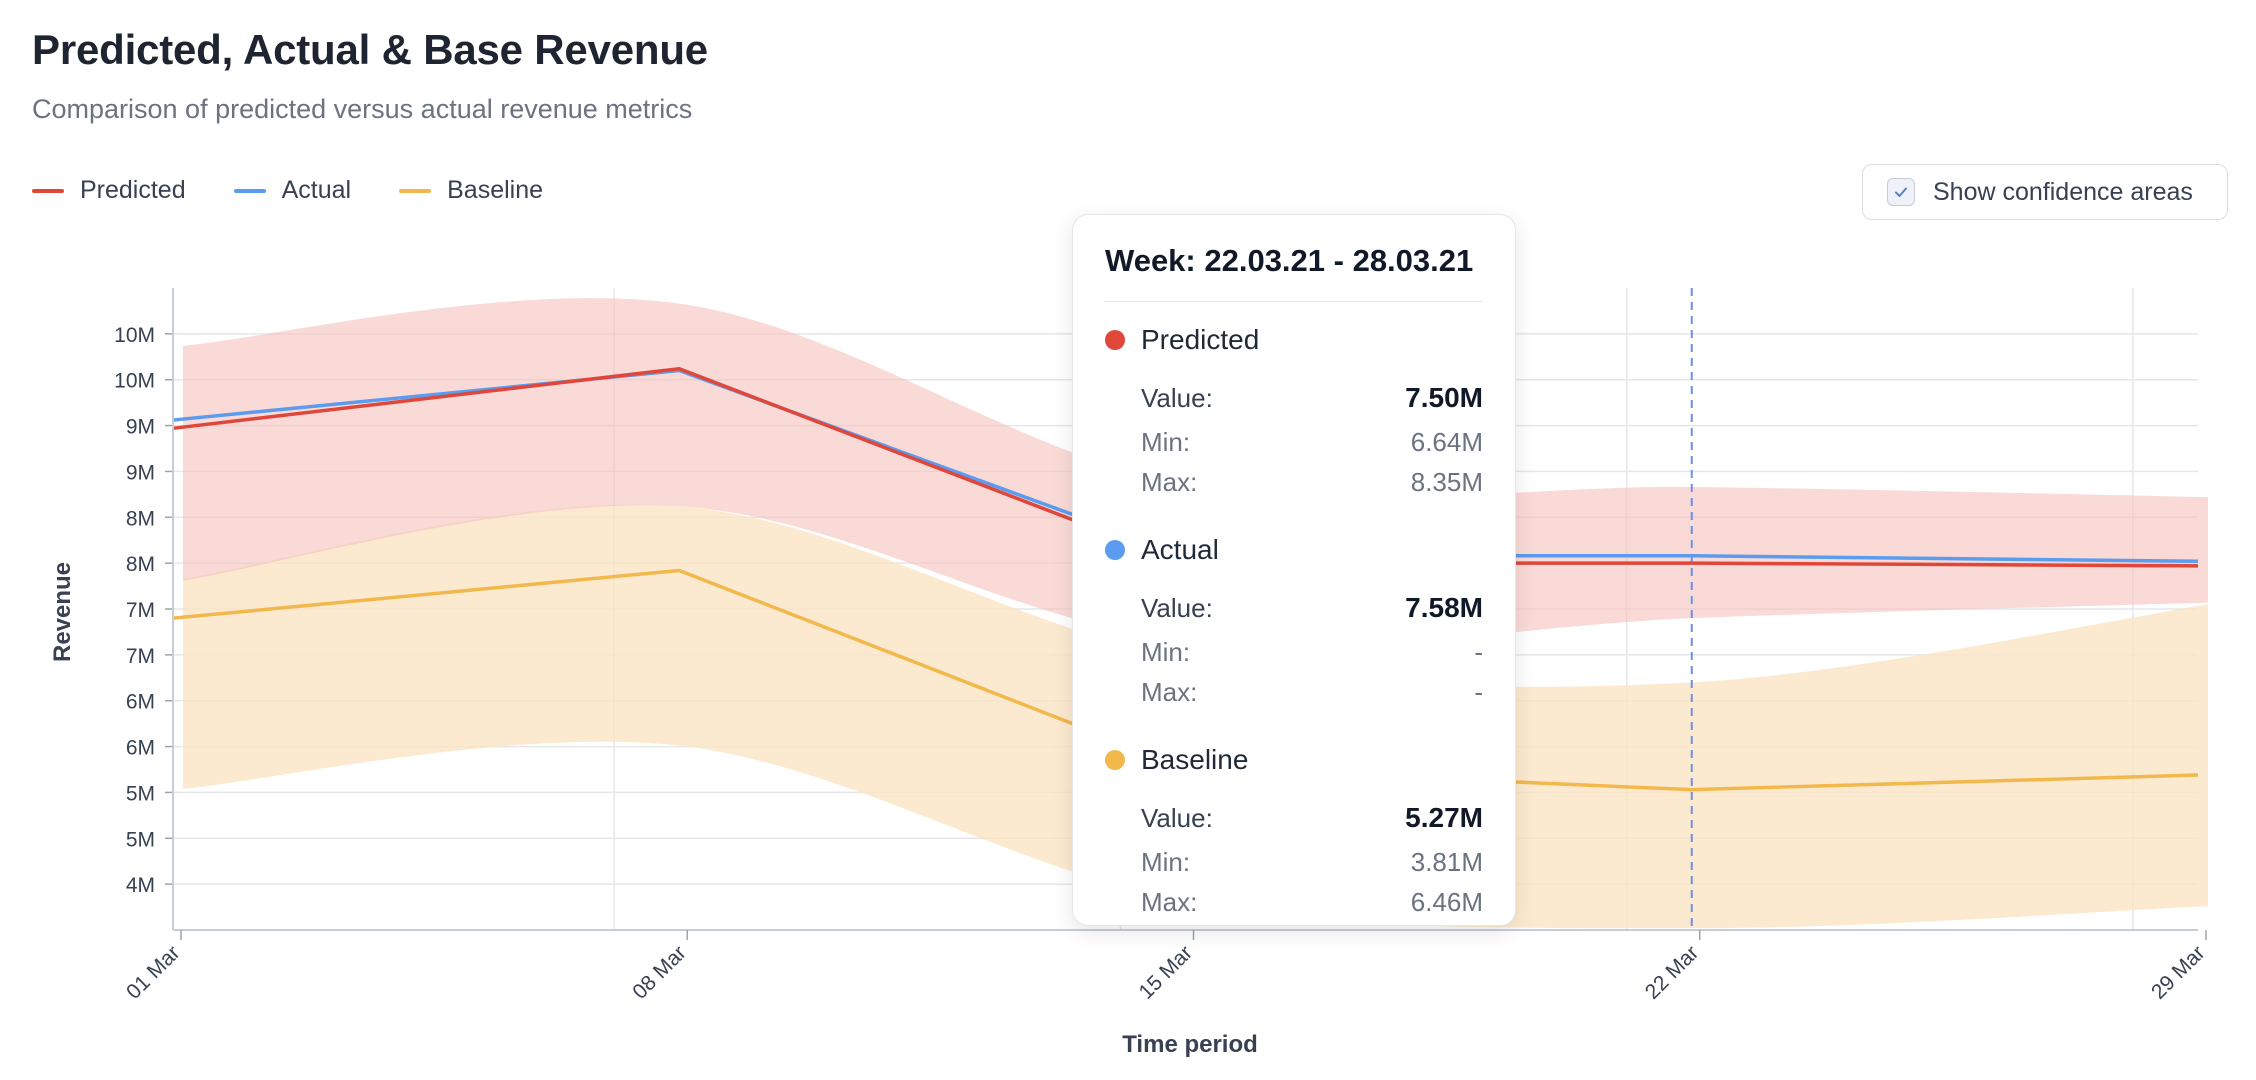 Image resolution: width=2256 pixels, height=1080 pixels. I want to click on confidence-areas-toggle: Show confidence areas, so click(2045, 192).